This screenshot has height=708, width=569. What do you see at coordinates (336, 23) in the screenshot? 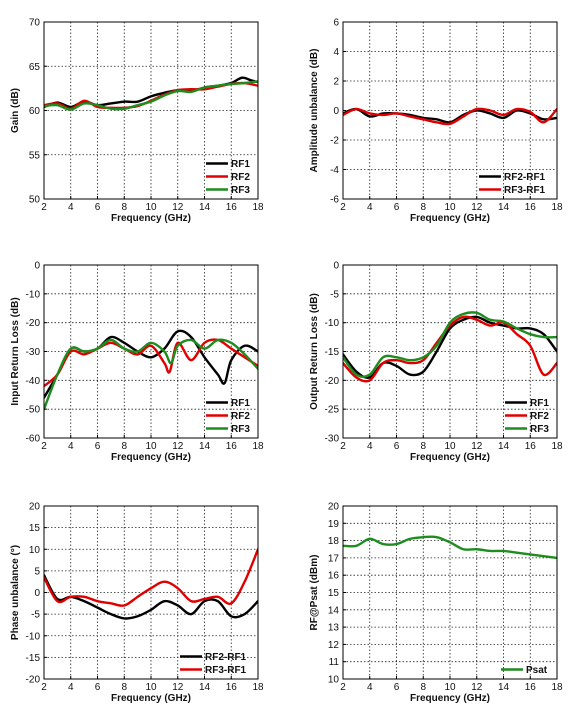
I see `y-tick-label: 6` at bounding box center [336, 23].